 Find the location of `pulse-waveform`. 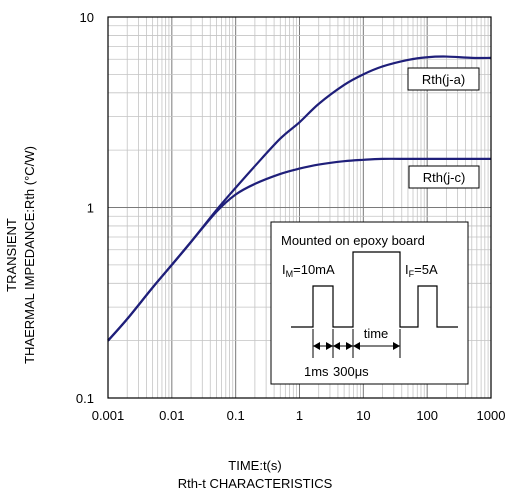

pulse-waveform is located at coordinates (374, 289).